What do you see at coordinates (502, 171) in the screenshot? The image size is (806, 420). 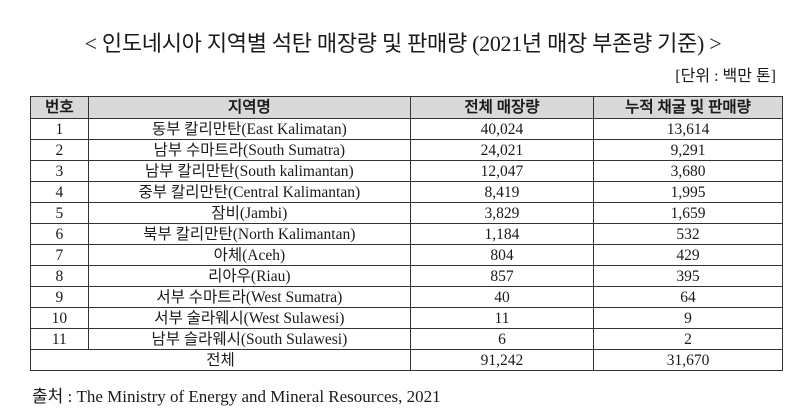 I see `cell-reserves: 12,047` at bounding box center [502, 171].